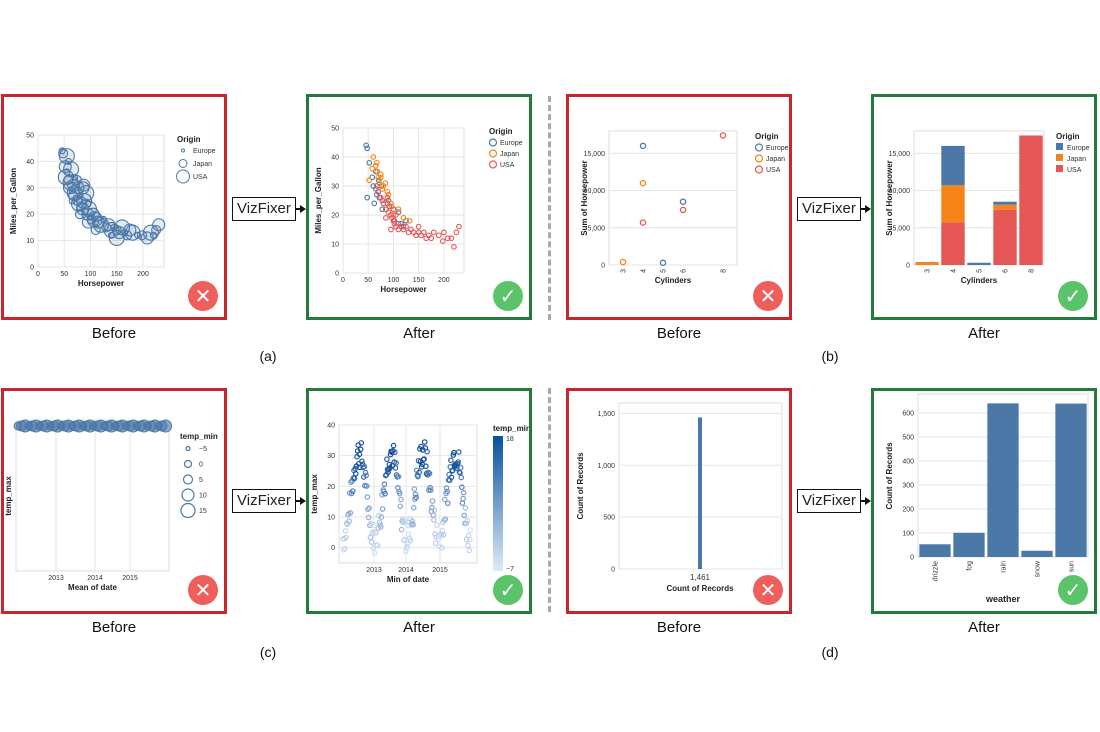 The width and height of the screenshot is (1100, 732). I want to click on x-tick-label: sun, so click(1072, 566).